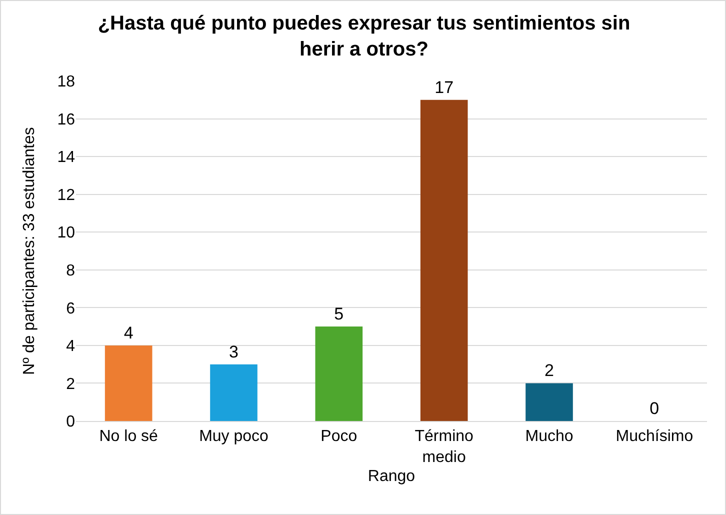  What do you see at coordinates (549, 370) in the screenshot?
I see `data-label: 2` at bounding box center [549, 370].